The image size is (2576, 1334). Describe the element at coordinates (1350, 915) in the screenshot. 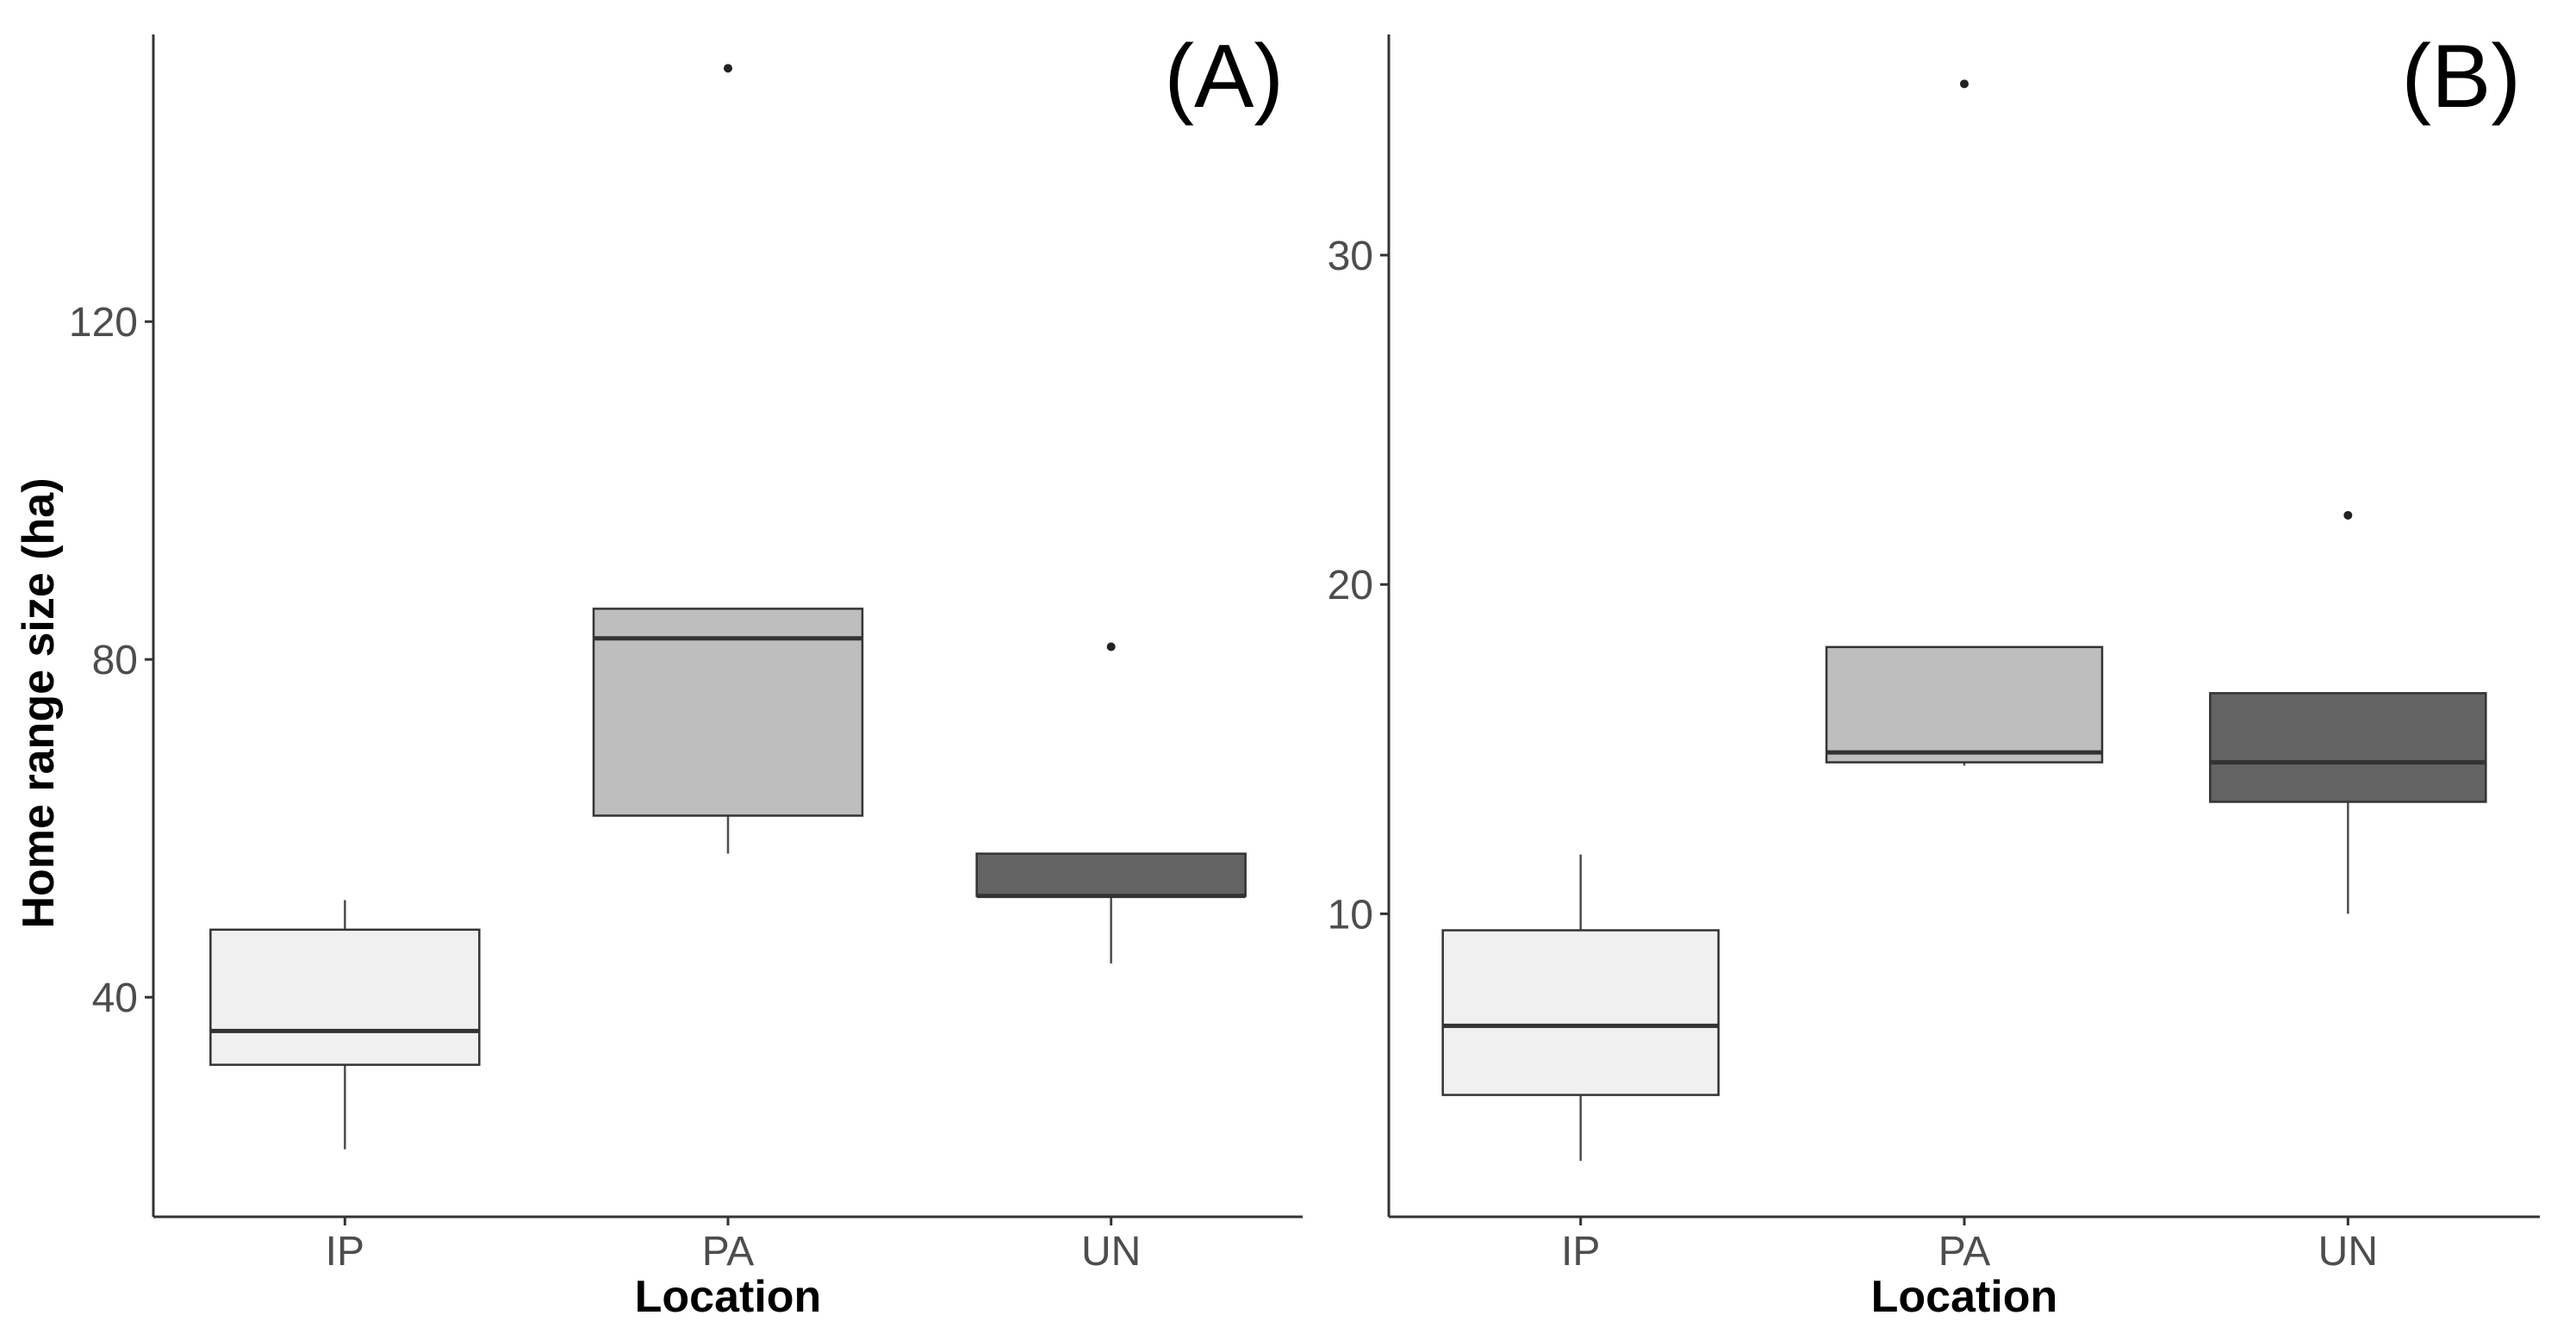

I see `y-tick-label: 10` at that location.